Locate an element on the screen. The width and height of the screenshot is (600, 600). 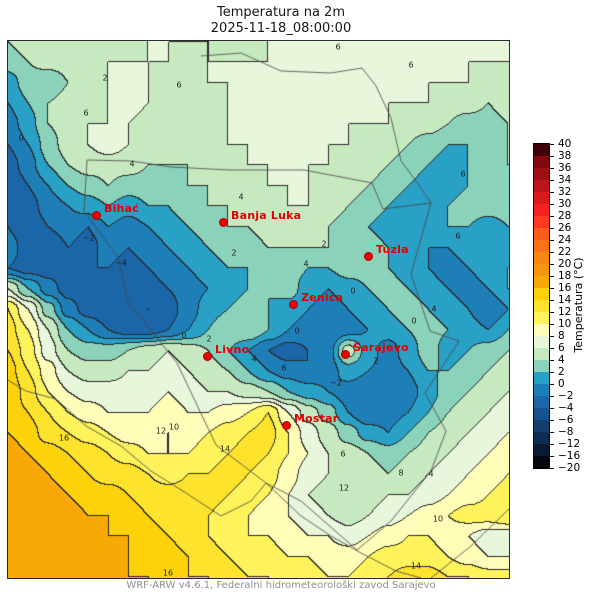
colorbar-tick-label: 26 is located at coordinates (565, 228).